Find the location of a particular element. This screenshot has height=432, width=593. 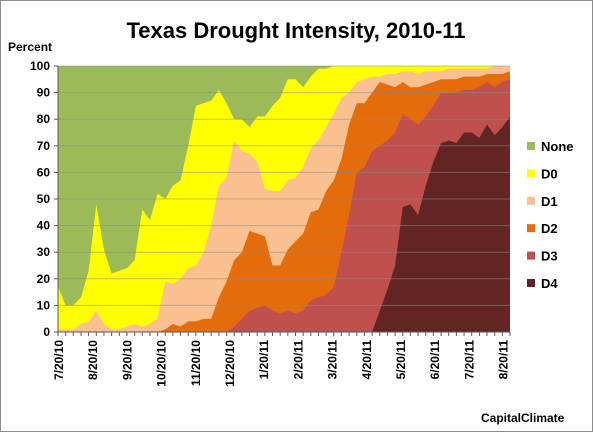

y-tick-label: 40 is located at coordinates (44, 226).